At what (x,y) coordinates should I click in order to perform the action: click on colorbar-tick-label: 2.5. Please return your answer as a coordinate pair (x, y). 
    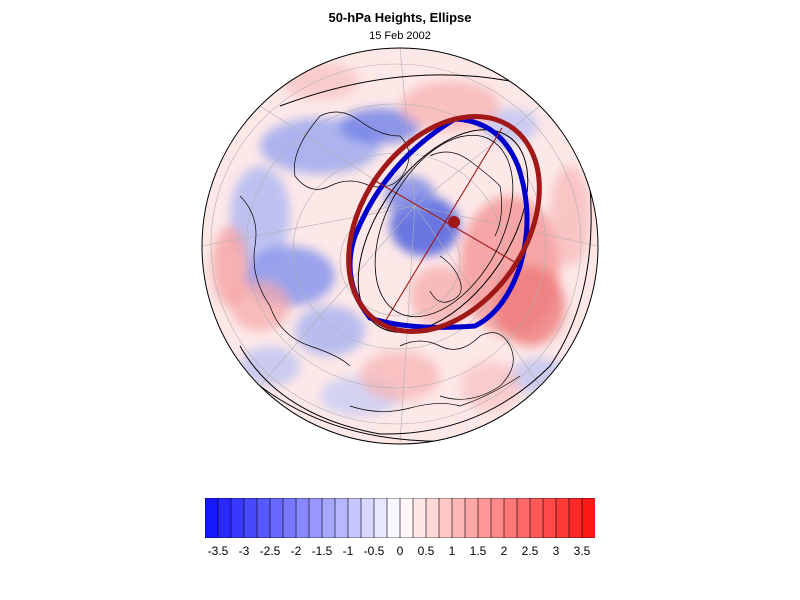
    Looking at the image, I should click on (530, 551).